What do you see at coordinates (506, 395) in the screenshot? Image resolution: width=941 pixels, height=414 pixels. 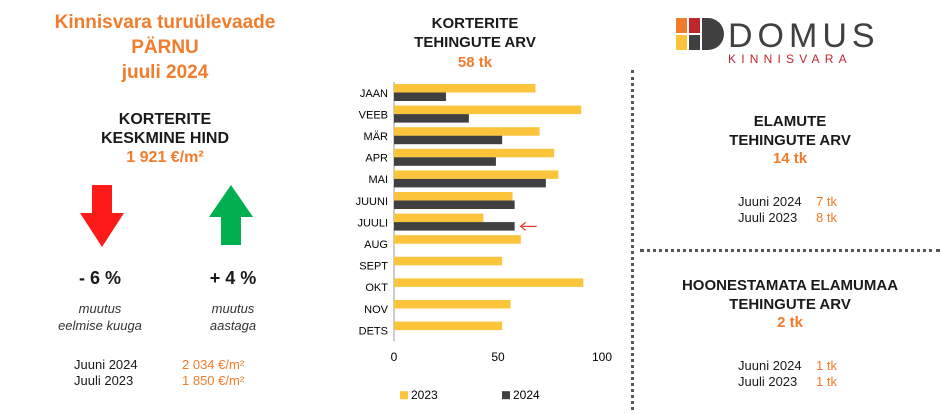 I see `legend-swatch-2024` at bounding box center [506, 395].